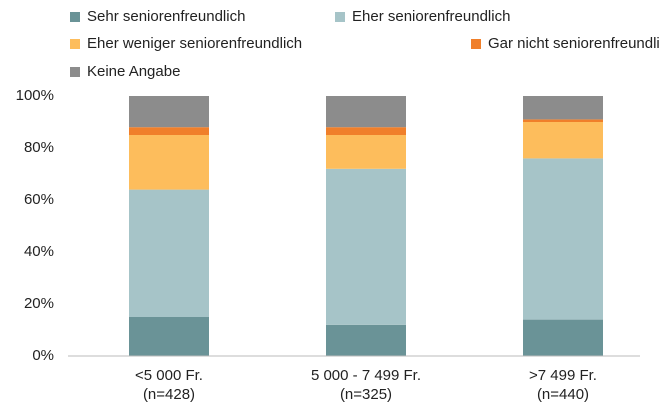  Describe the element at coordinates (194, 43) in the screenshot. I see `legend-label: Eher weniger seniorenfreundlich` at that location.